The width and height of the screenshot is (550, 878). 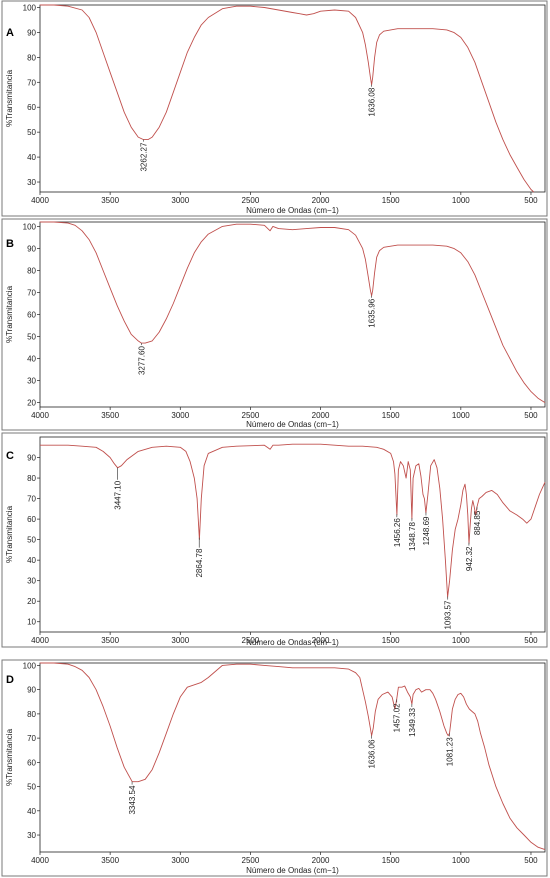 I want to click on y-tick-label: 10, so click(x=31, y=622).